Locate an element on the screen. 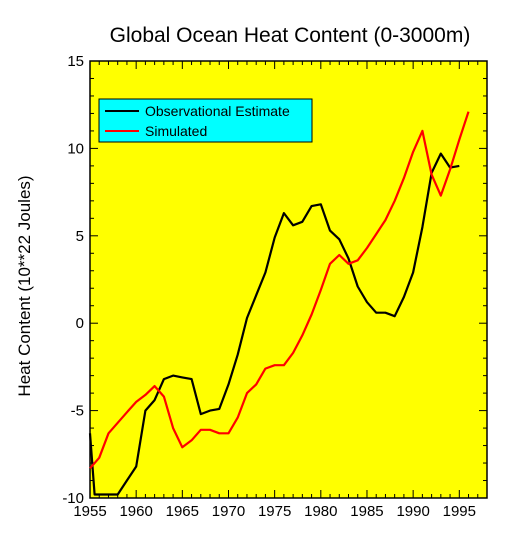 The width and height of the screenshot is (525, 539). legend-label-simulated: Simulated is located at coordinates (176, 131).